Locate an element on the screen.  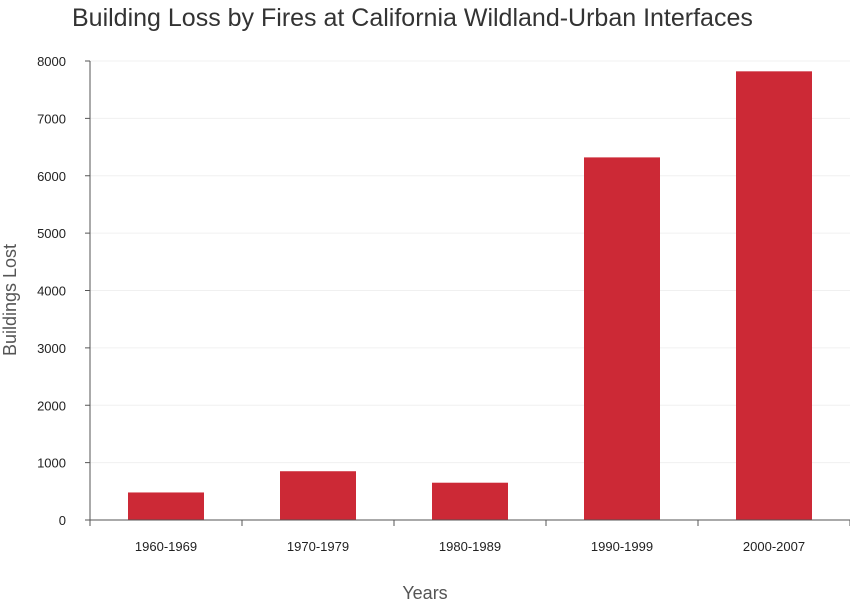
y-tick-labels: 0 1000 2000 3000 4000 5000 6000 7000 8000 is located at coordinates (63, 291).